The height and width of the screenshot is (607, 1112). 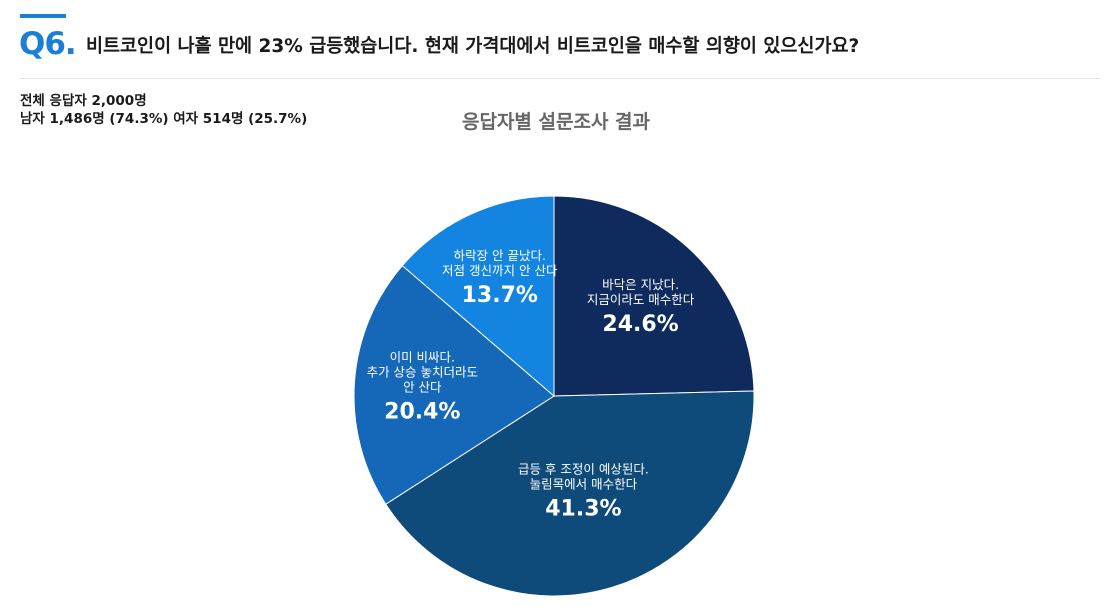 What do you see at coordinates (500, 295) in the screenshot?
I see `slice-value: 13.7%` at bounding box center [500, 295].